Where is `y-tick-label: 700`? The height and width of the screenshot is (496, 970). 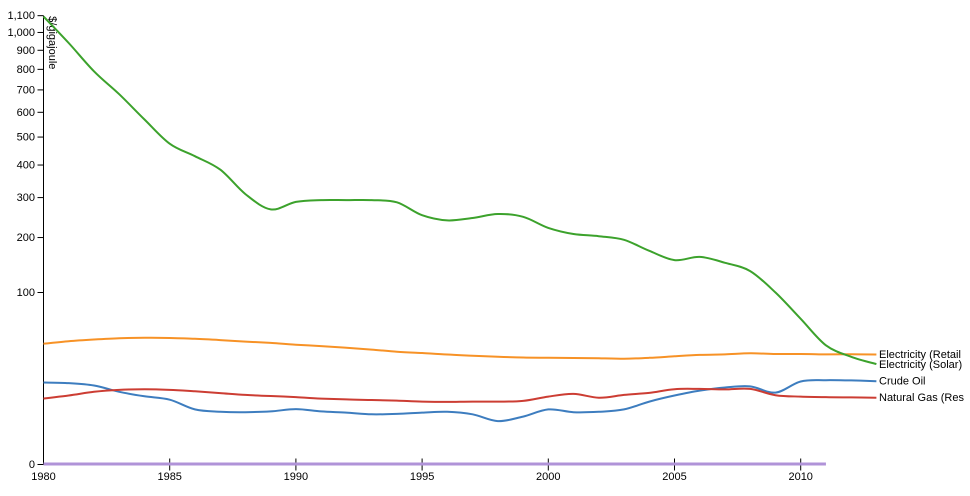 y-tick-label: 700 is located at coordinates (26, 90).